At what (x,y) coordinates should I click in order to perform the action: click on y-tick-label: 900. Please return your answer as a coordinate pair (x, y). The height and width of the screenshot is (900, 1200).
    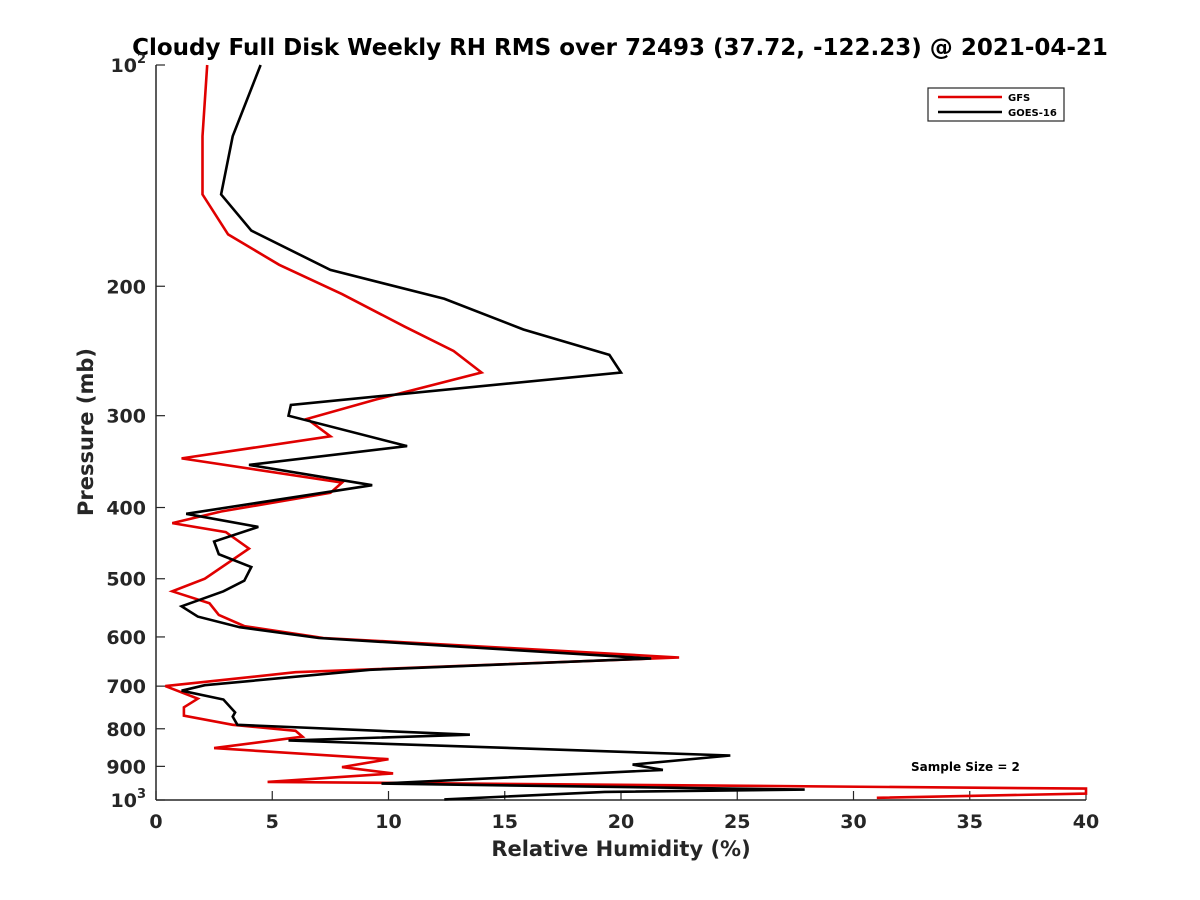
    Looking at the image, I should click on (126, 767).